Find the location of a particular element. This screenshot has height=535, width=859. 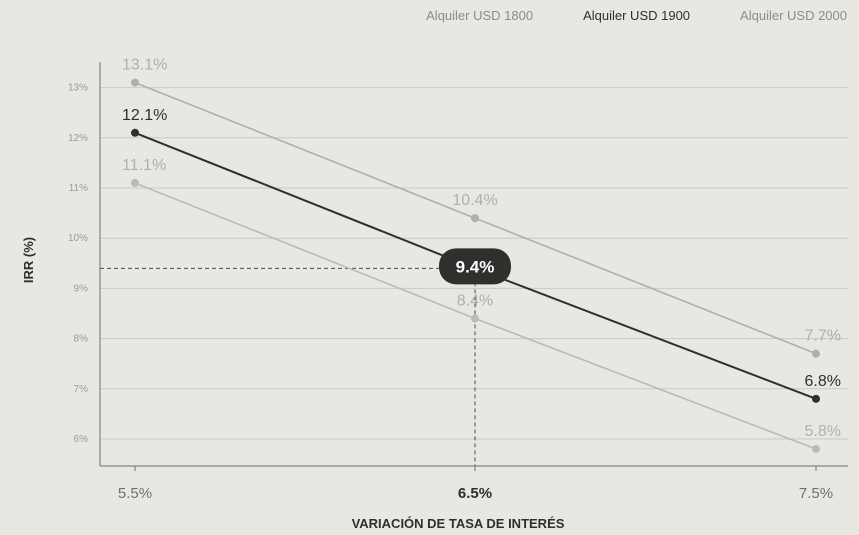

data-label-s0-0: 11.1% is located at coordinates (144, 165).